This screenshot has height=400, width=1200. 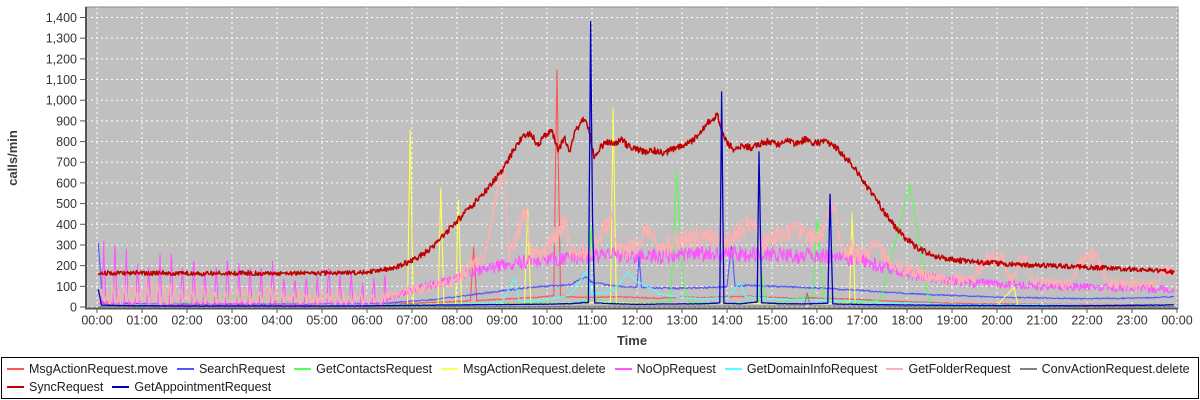 I want to click on legend-label: SyncRequest, so click(x=66, y=387).